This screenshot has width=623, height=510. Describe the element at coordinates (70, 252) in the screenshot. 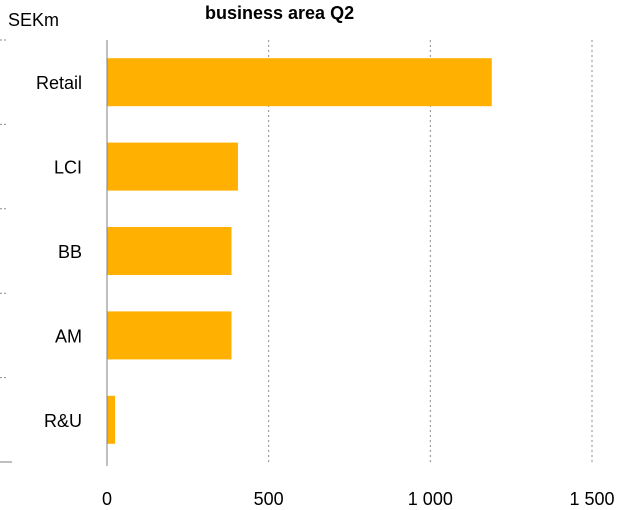

I see `category-label: BB` at that location.